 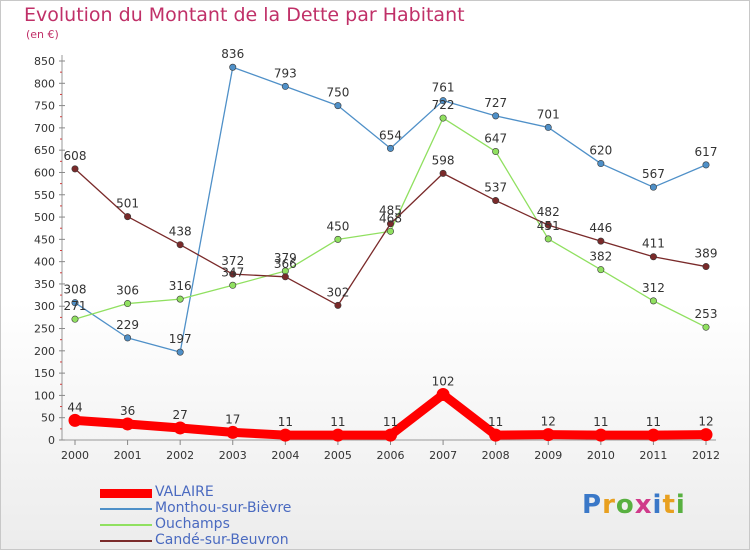 I want to click on x-tick-label: 2003, so click(x=233, y=455).